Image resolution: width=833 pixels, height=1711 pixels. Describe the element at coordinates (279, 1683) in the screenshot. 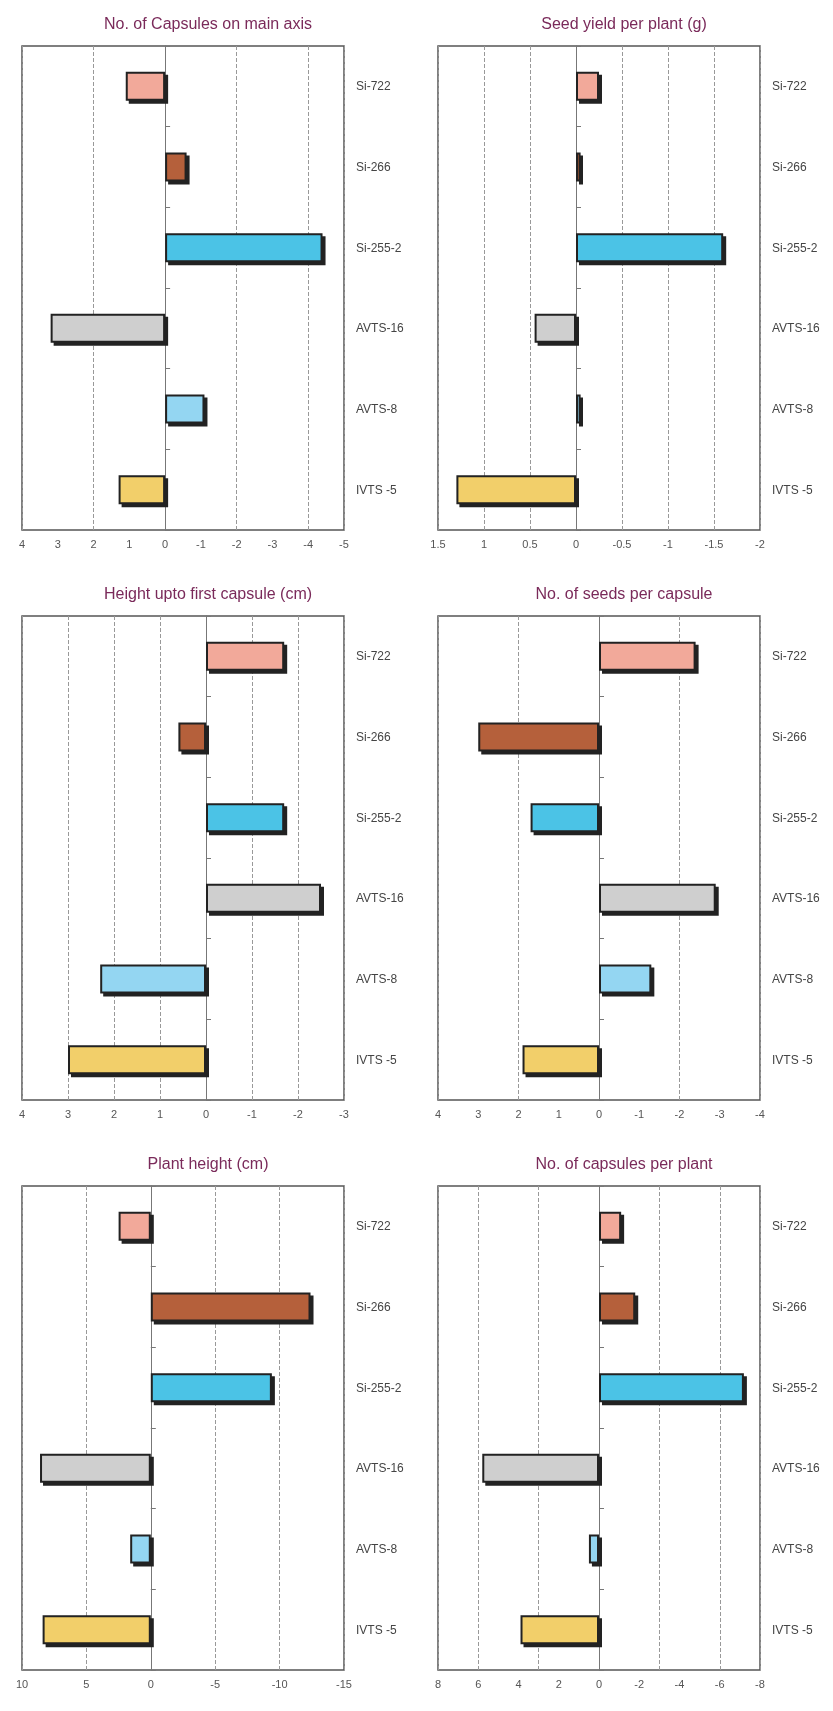

I see `x-tick-label: -10` at that location.